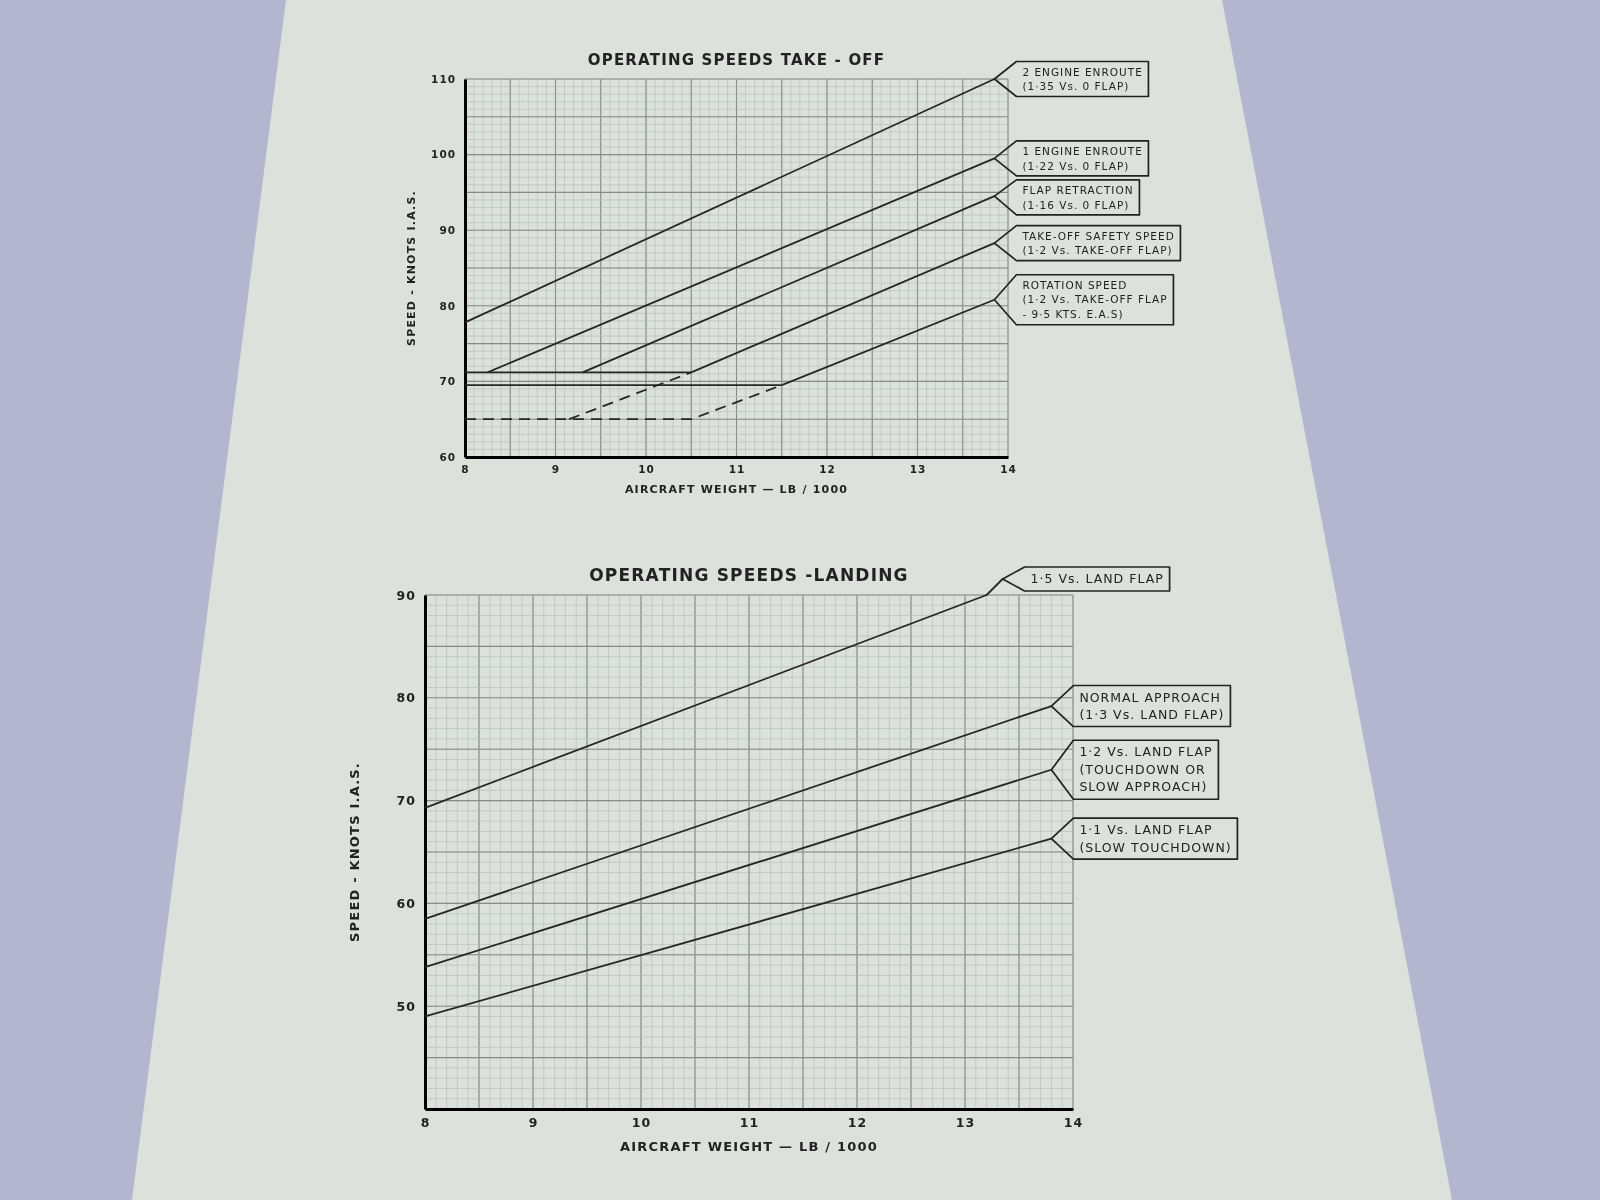 The height and width of the screenshot is (1200, 1600). Describe the element at coordinates (443, 78) in the screenshot. I see `y-tick-label: 110` at that location.